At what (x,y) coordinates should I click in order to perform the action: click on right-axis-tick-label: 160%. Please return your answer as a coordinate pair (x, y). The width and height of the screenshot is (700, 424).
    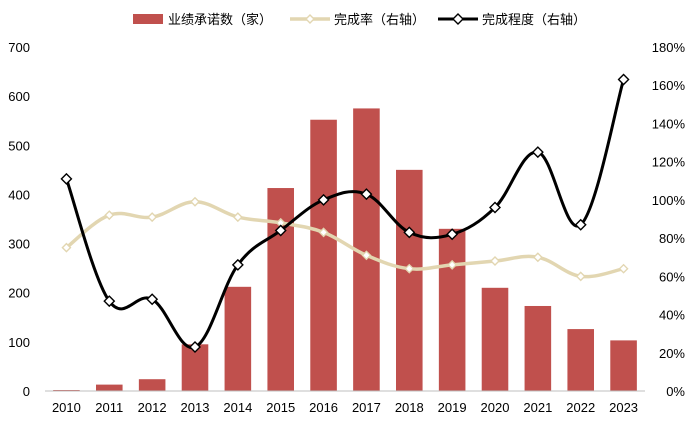
    Looking at the image, I should click on (669, 85).